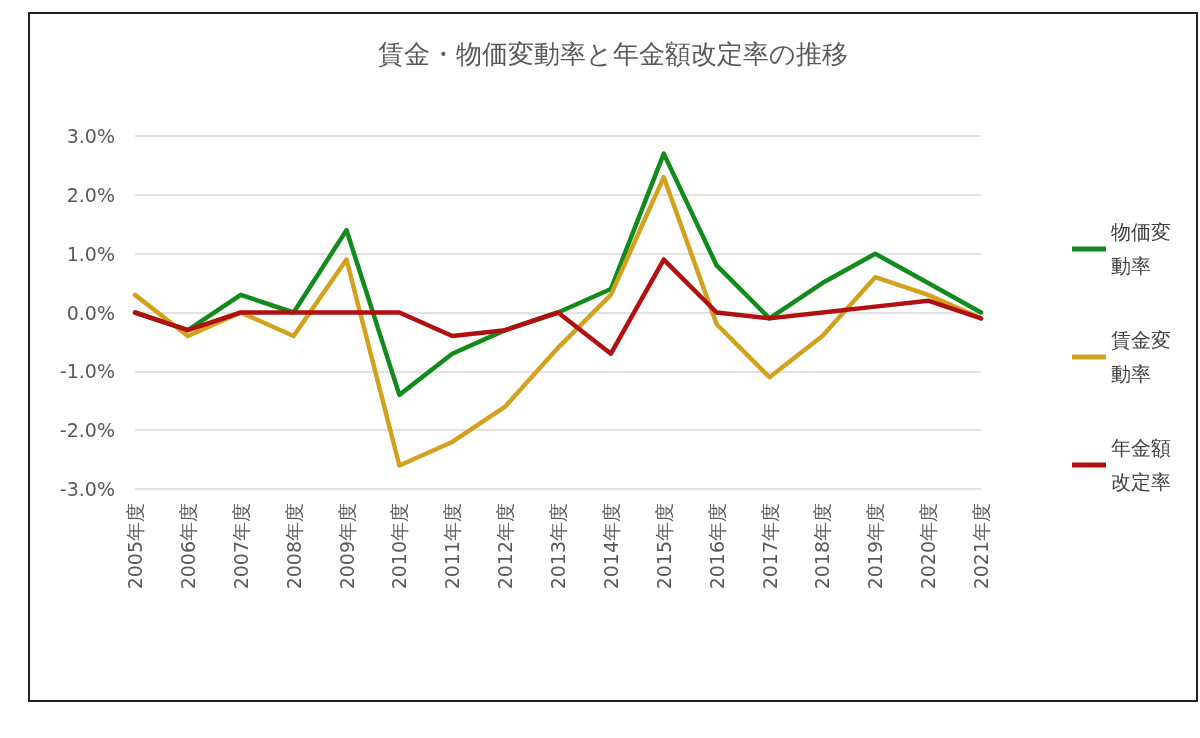 The image size is (1200, 738). I want to click on x-tick-label: 2012年度, so click(505, 546).